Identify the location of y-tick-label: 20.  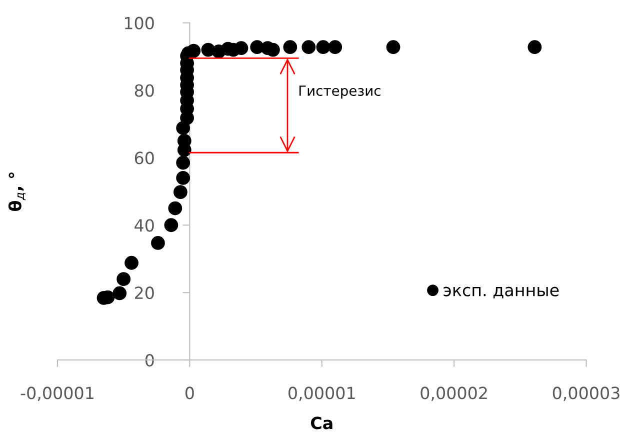
(144, 293).